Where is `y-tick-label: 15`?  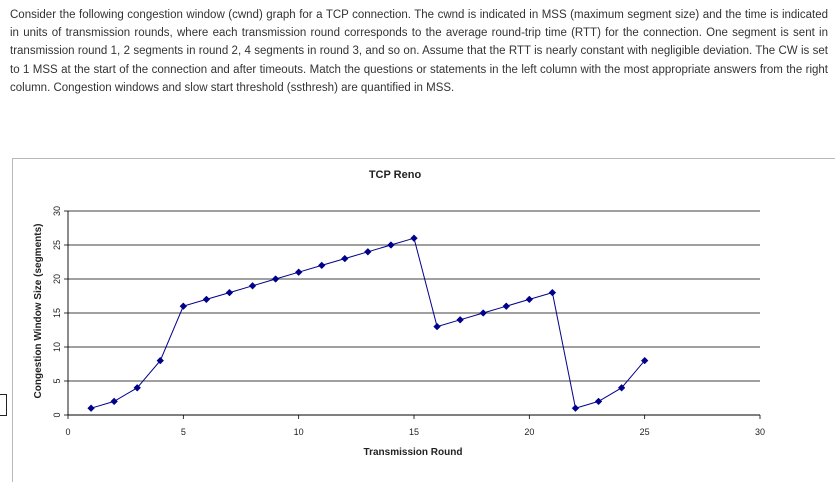
y-tick-label: 15 is located at coordinates (57, 313).